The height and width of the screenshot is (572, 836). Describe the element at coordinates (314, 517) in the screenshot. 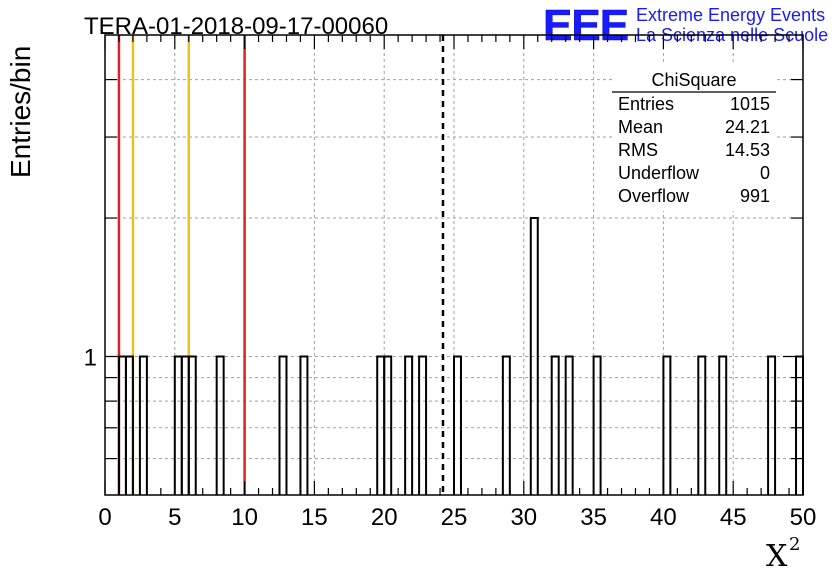

I see `x-tick-label: 15` at that location.